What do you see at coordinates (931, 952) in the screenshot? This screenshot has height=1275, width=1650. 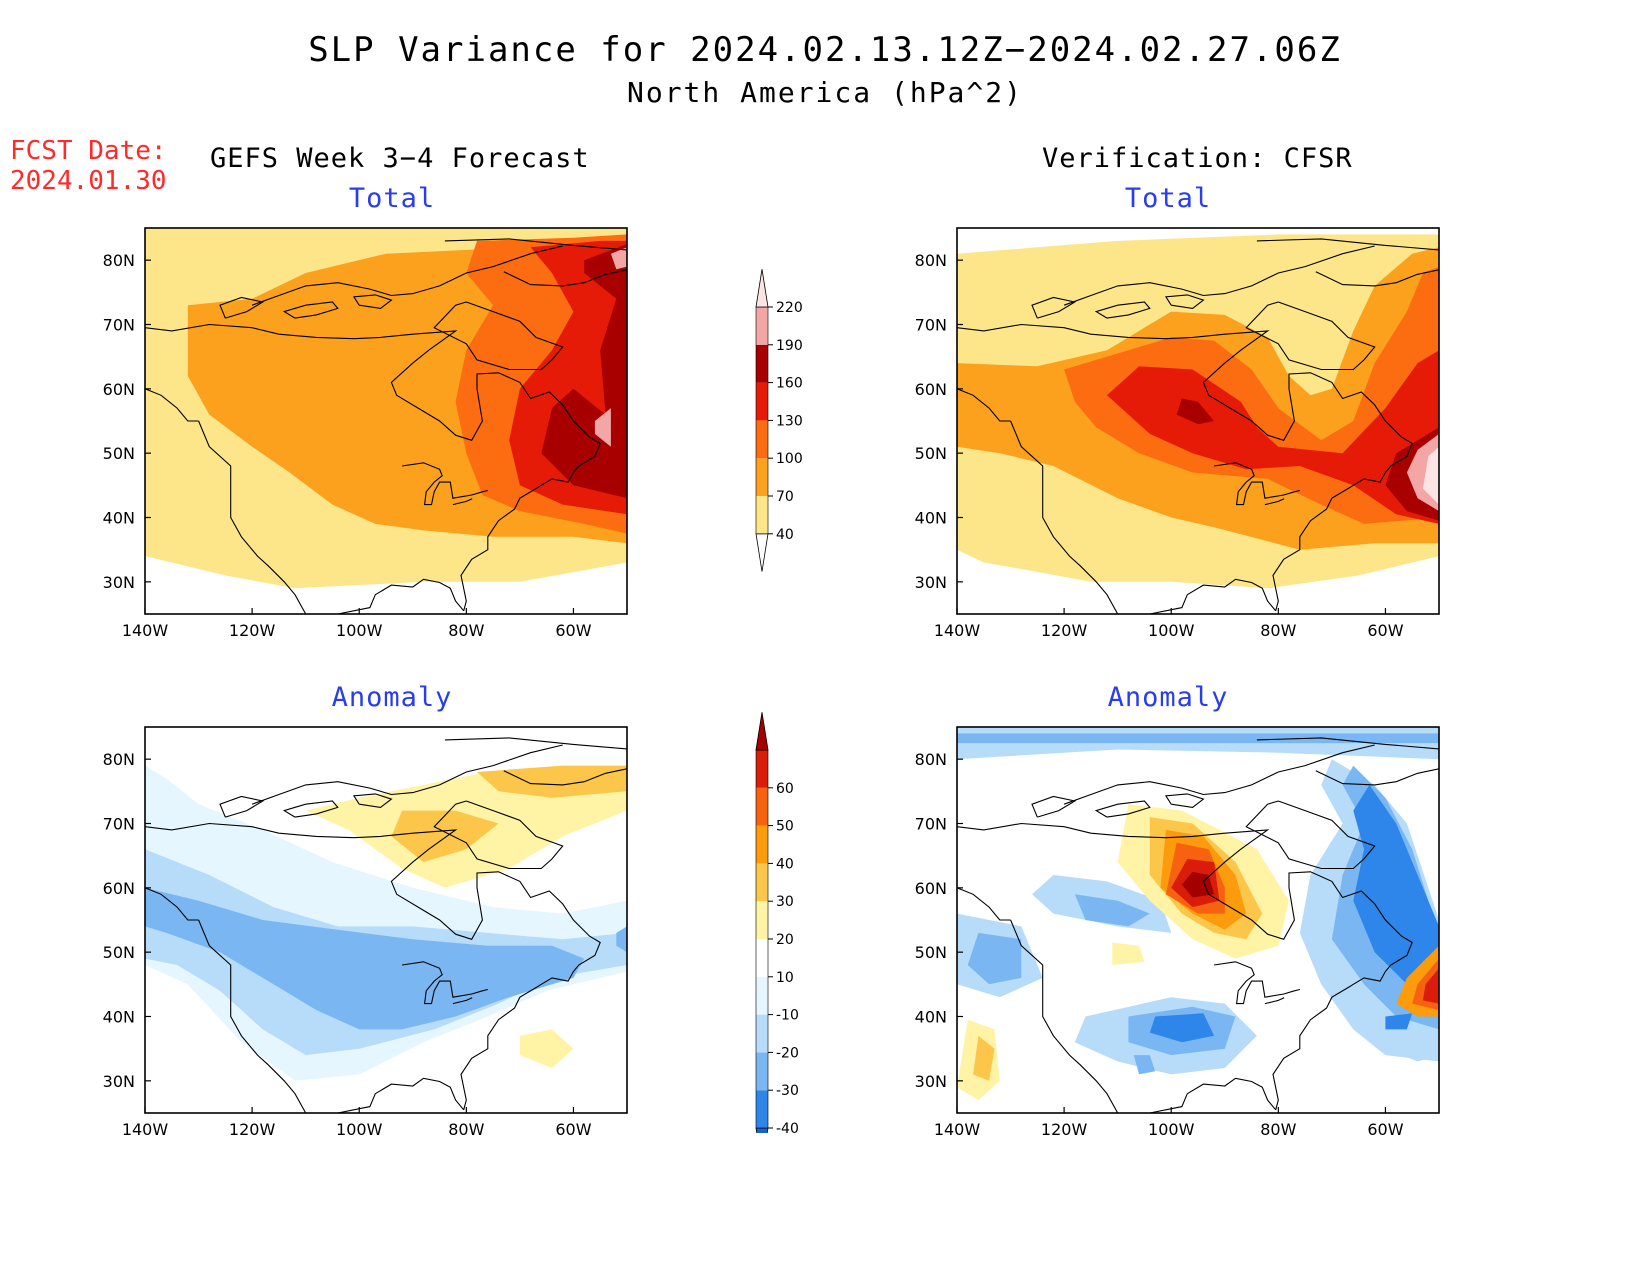 I see `lat-tick-label: 50N` at bounding box center [931, 952].